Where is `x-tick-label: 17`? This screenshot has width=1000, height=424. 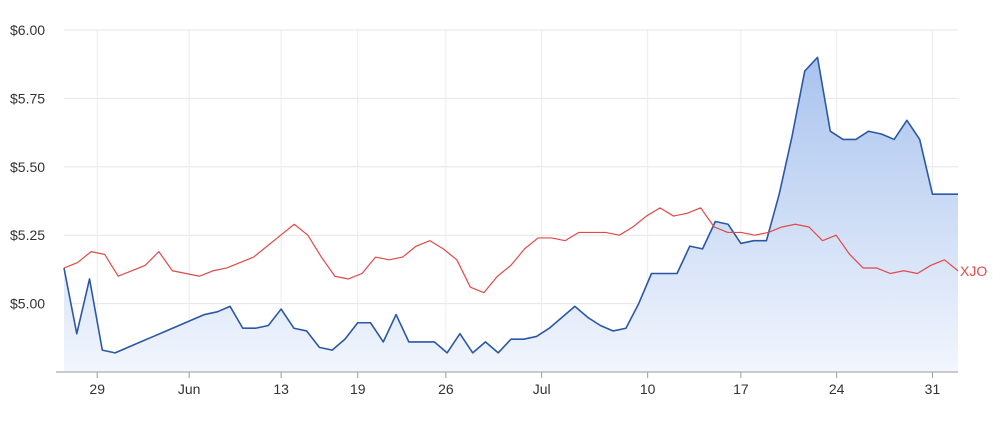 x-tick-label: 17 is located at coordinates (741, 389).